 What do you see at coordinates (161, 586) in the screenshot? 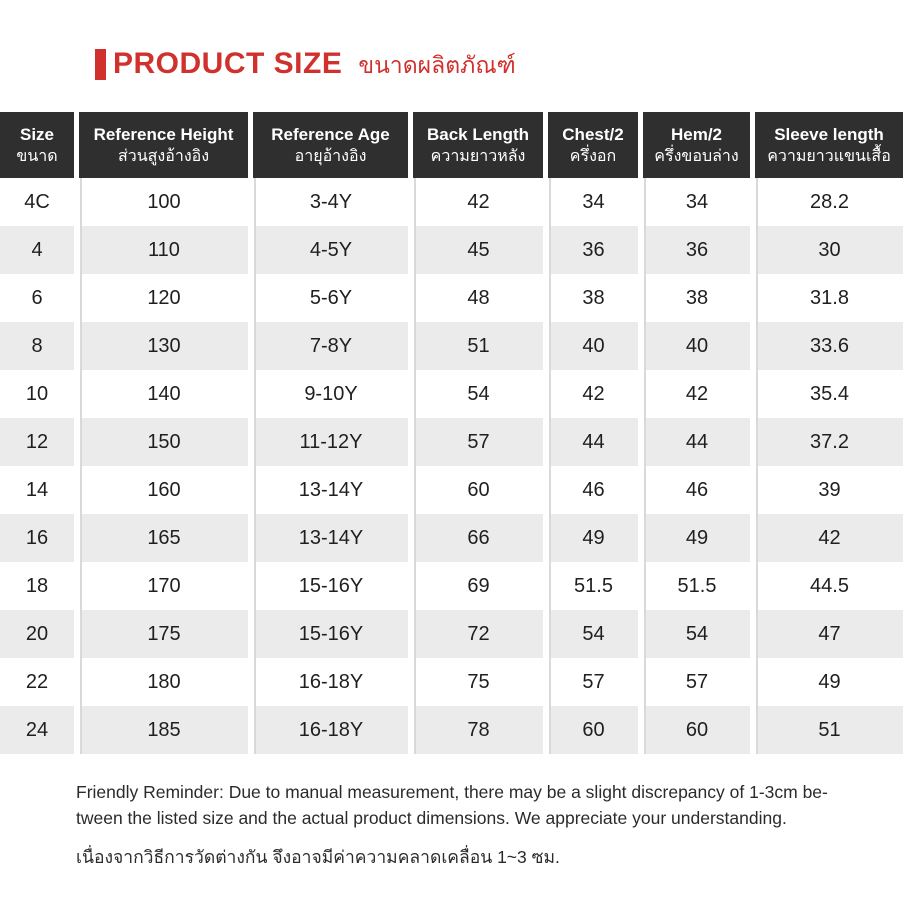
I see `table-cell: 170` at bounding box center [161, 586].